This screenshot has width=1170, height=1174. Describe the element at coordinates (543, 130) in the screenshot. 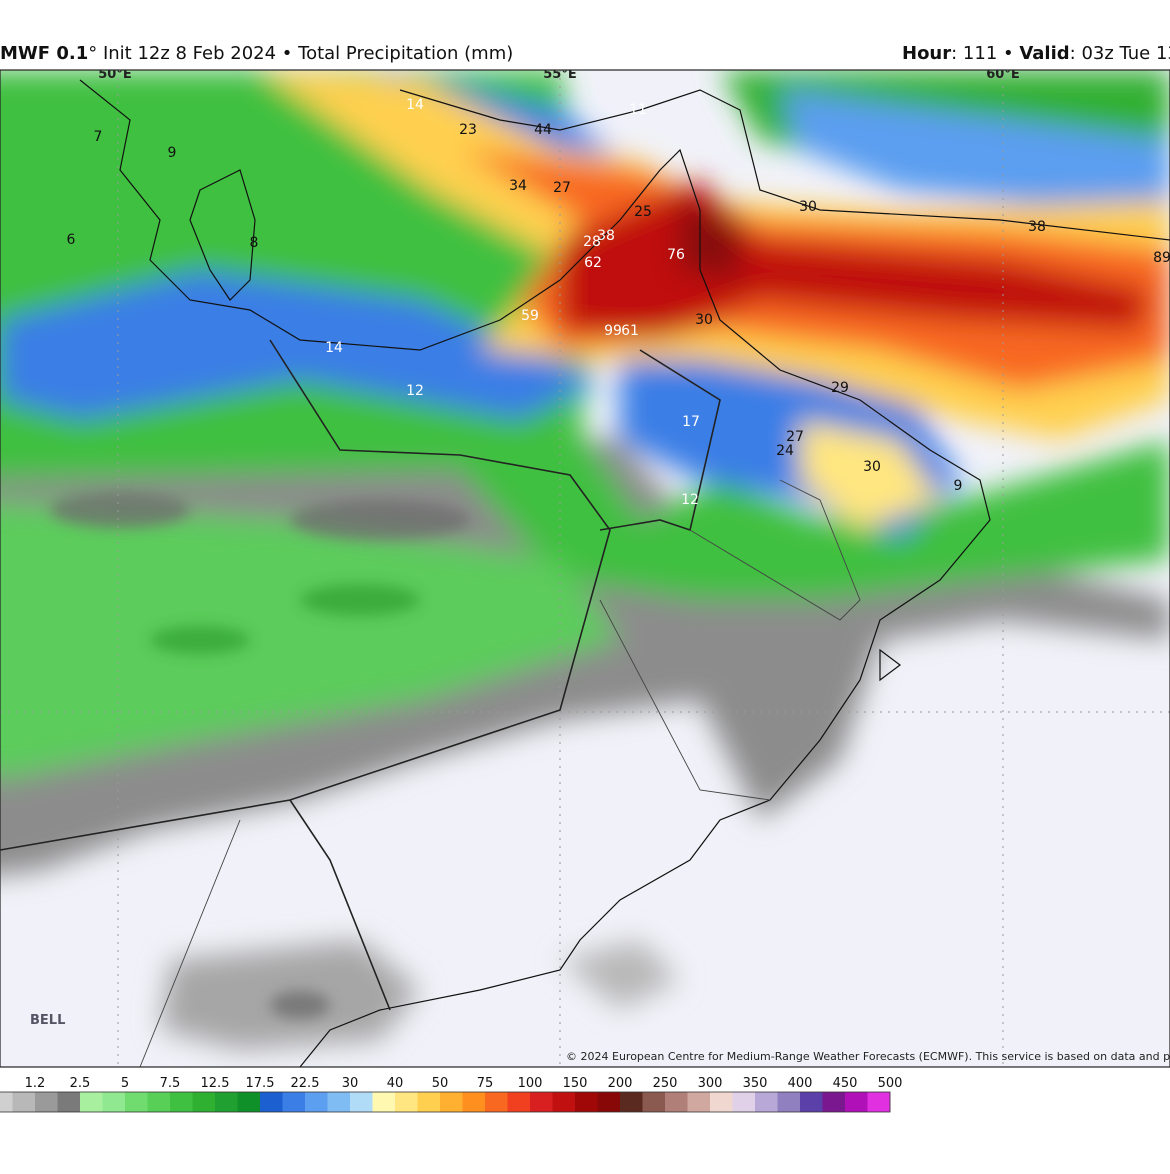

I see `map-value-label: 44` at that location.